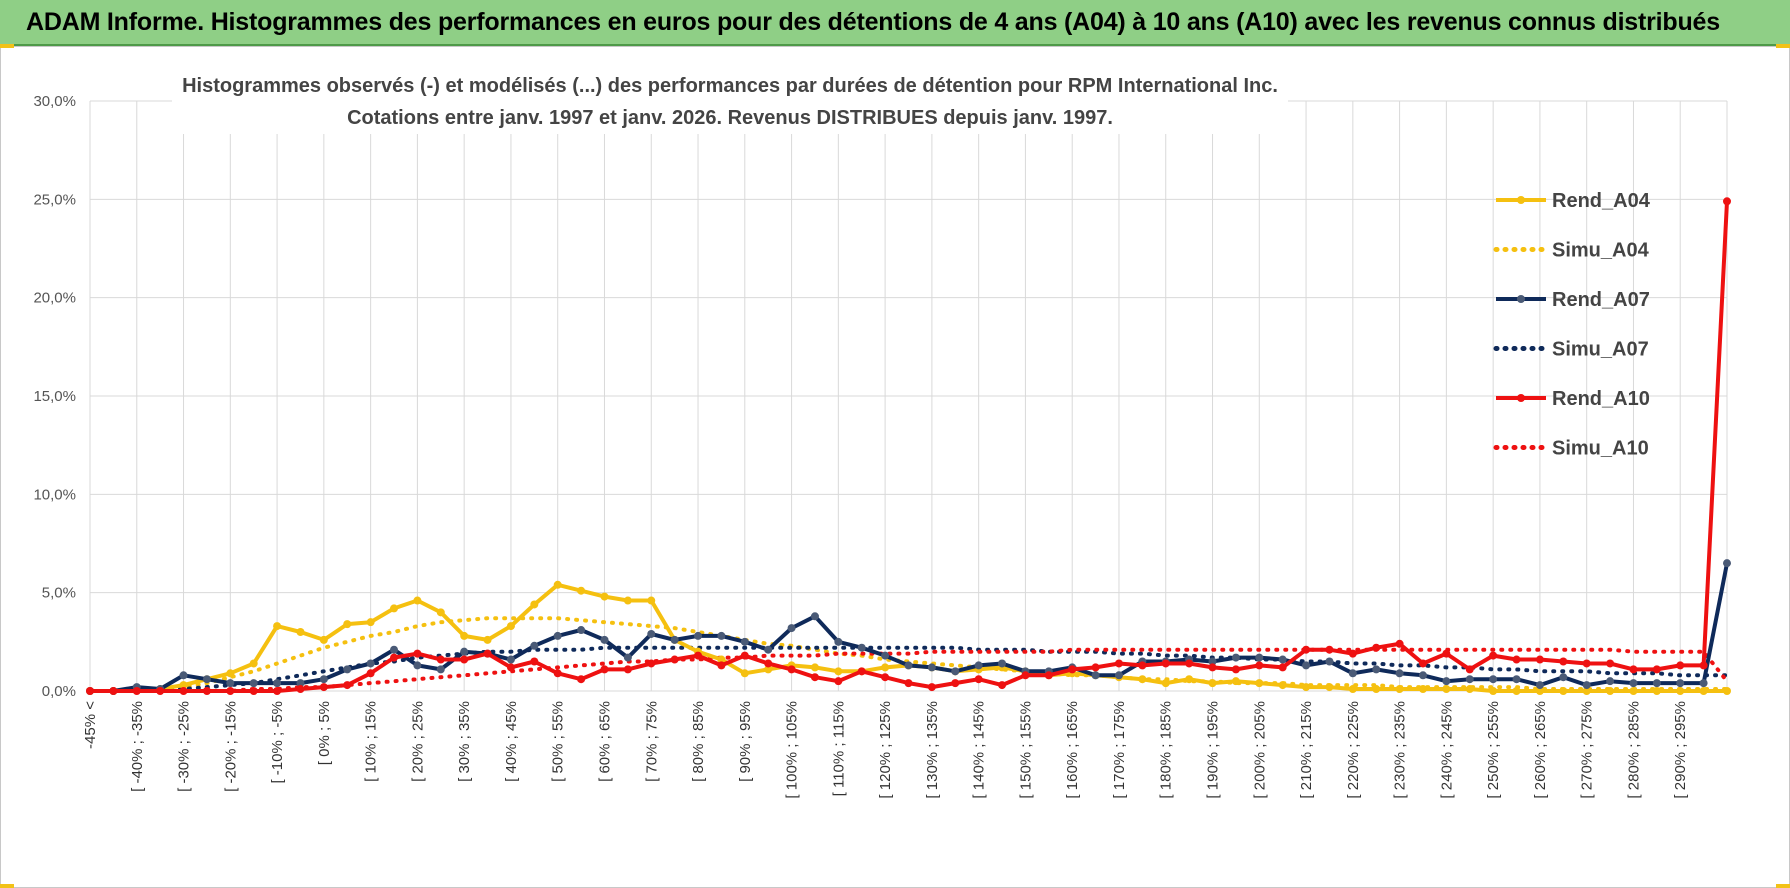 This screenshot has height=888, width=1790. What do you see at coordinates (464, 741) in the screenshot?
I see `x-tick-label: [ 30% ; 35%` at bounding box center [464, 741].